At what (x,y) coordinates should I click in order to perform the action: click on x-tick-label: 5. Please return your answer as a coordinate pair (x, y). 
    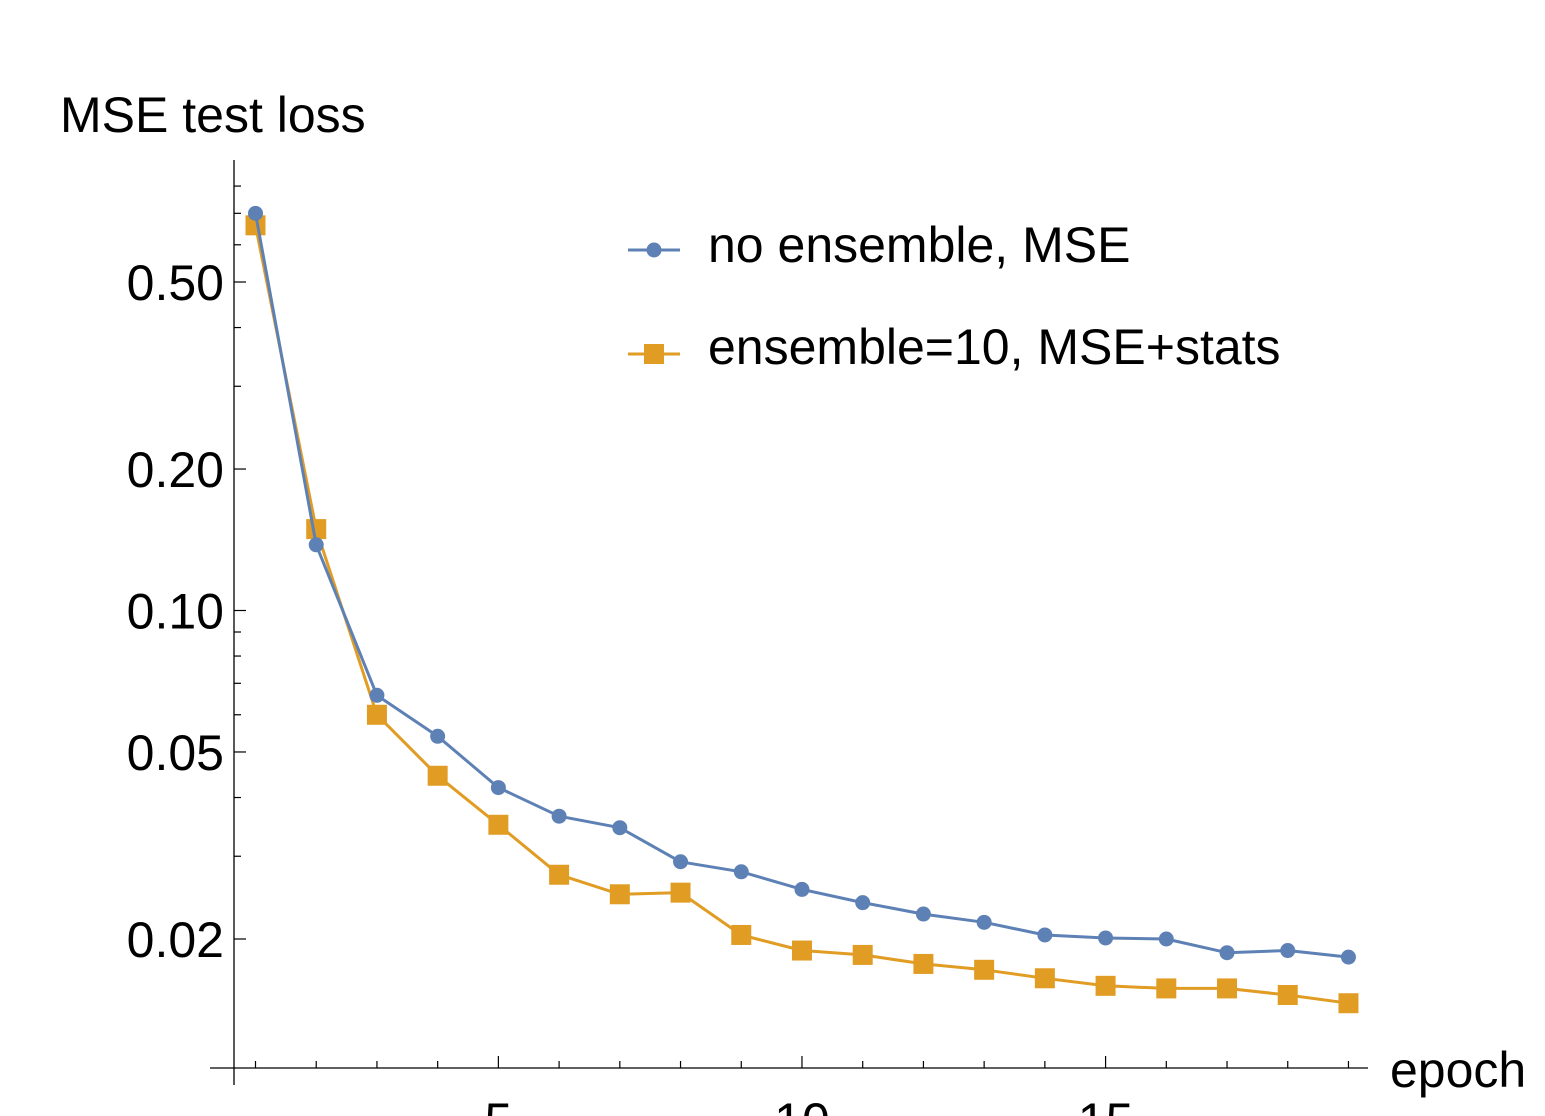
    Looking at the image, I should click on (498, 1104).